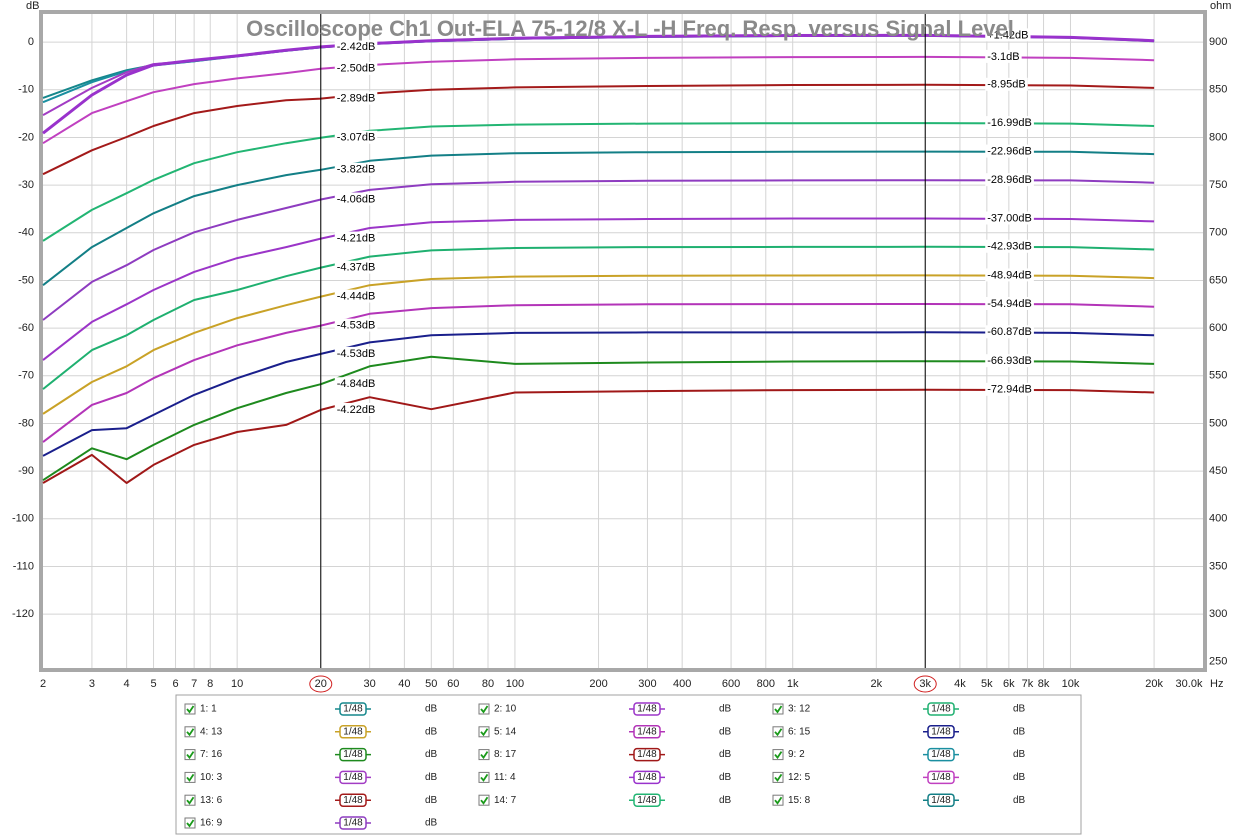 The image size is (1259, 837). I want to click on x-tick-label: 10, so click(237, 684).